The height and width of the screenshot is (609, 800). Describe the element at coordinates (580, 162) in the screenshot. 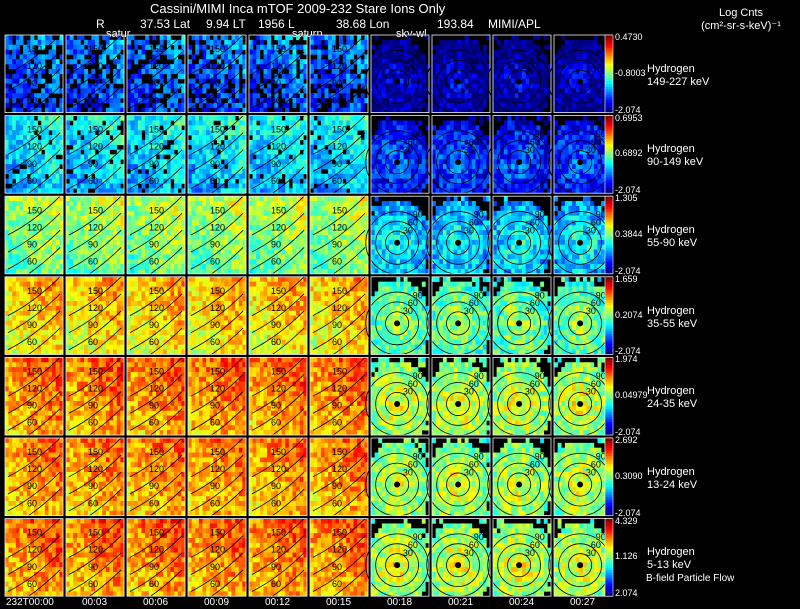

I see `saturn-marker` at that location.